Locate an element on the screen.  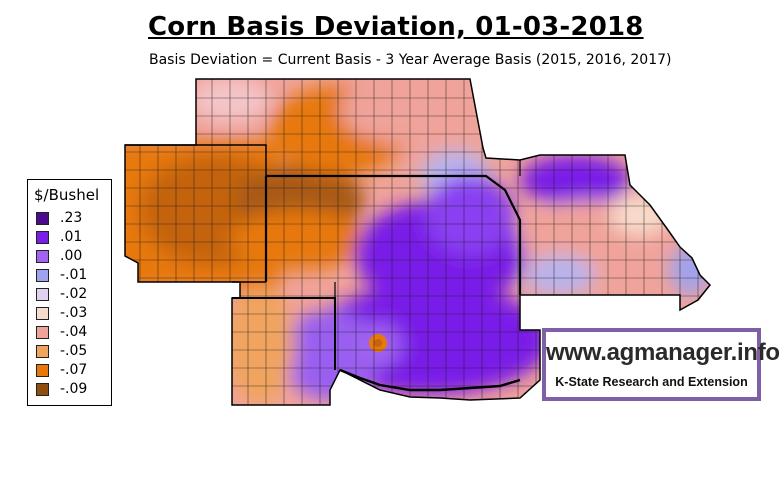
legend-label: .00 is located at coordinates (71, 256).